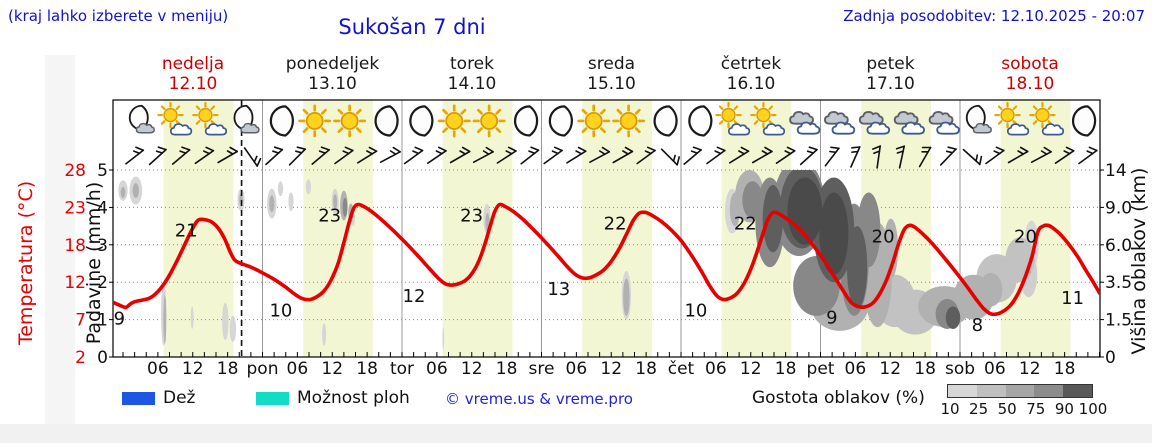 The image size is (1152, 443). What do you see at coordinates (263, 369) in the screenshot?
I see `day-abbr-label: pon` at bounding box center [263, 369].